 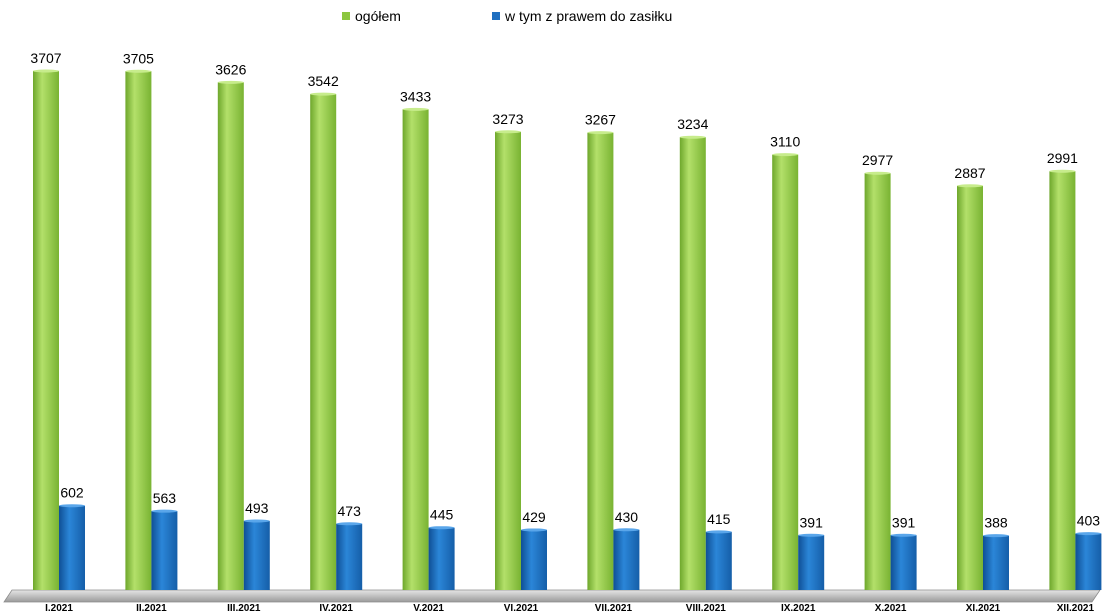 I want to click on legend-label-series-2: w tym z prawem do zasiłku, so click(x=589, y=16).